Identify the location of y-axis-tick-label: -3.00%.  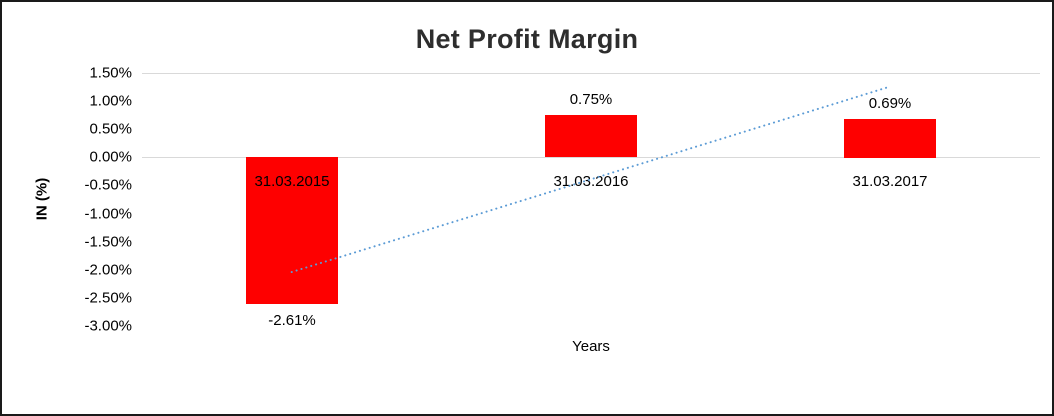
(108, 326).